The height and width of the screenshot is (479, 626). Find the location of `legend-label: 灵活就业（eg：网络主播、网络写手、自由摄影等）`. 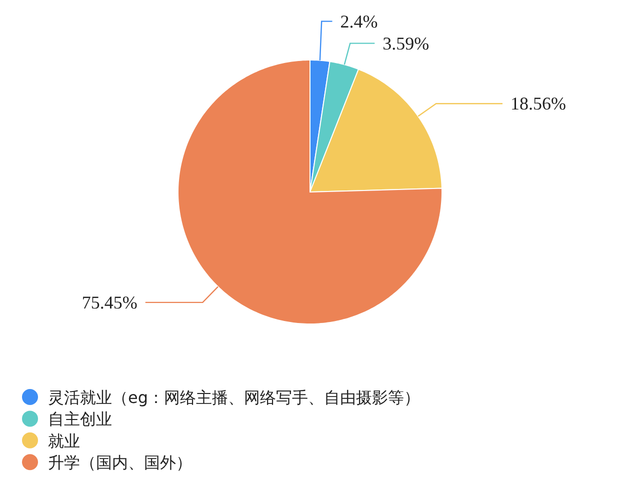

legend-label: 灵活就业（eg：网络主播、网络写手、自由摄影等） is located at coordinates (234, 397).